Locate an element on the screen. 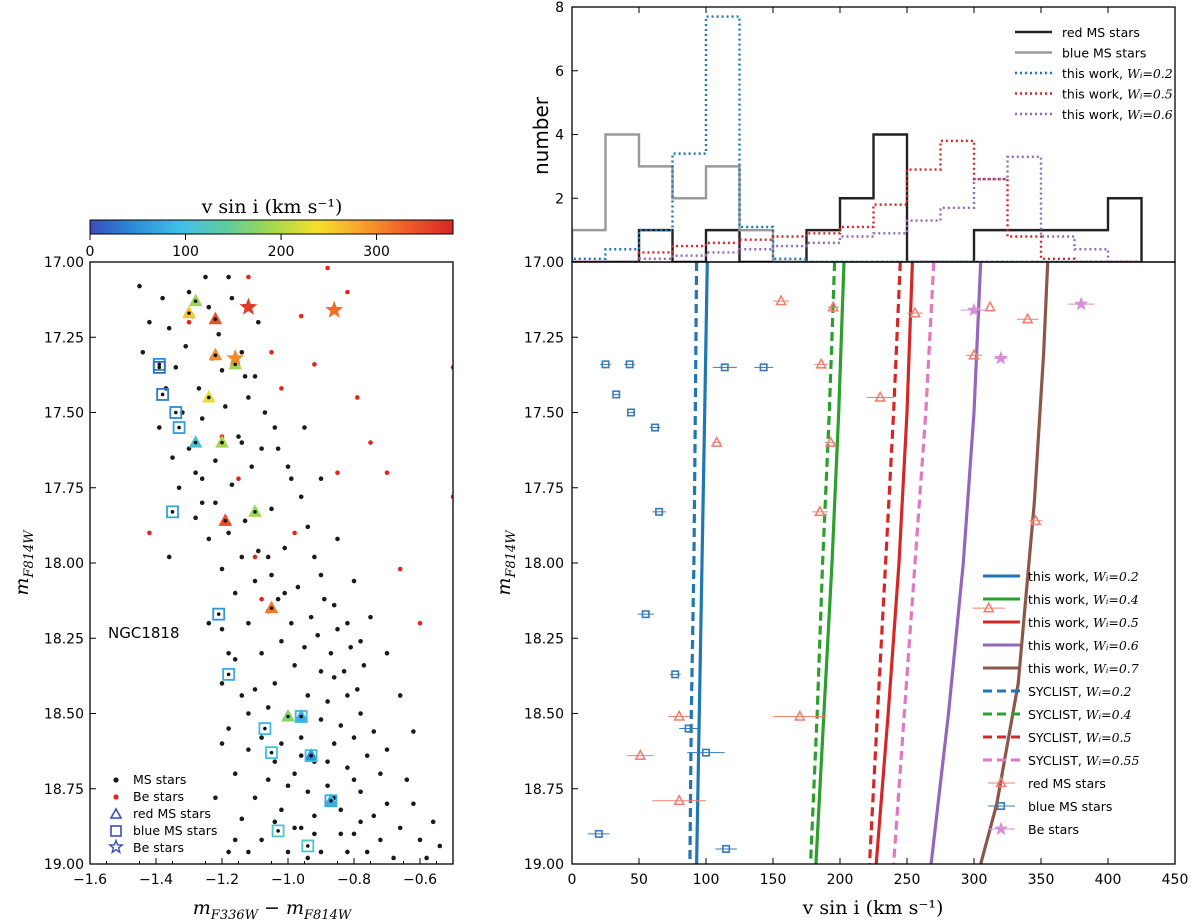  histogram-ytick-label: 4 is located at coordinates (559, 136).